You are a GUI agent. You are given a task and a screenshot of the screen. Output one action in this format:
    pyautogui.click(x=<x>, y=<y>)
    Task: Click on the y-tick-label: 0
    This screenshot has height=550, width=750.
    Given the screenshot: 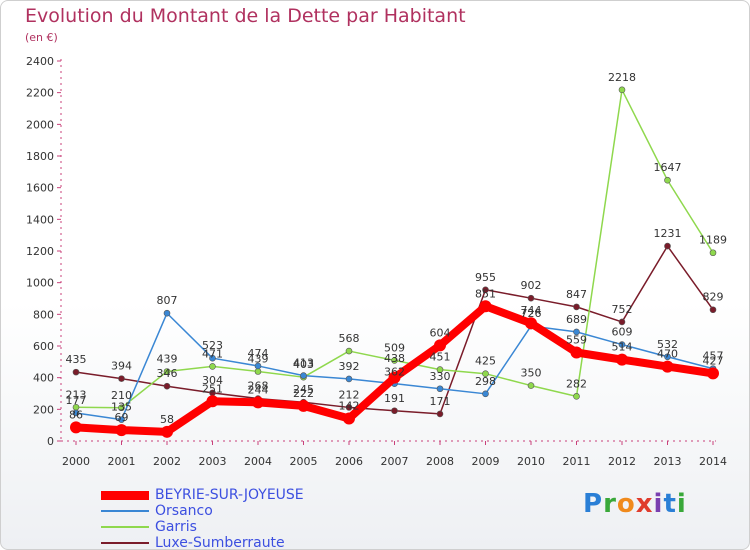 What is the action you would take?
    pyautogui.click(x=50, y=441)
    